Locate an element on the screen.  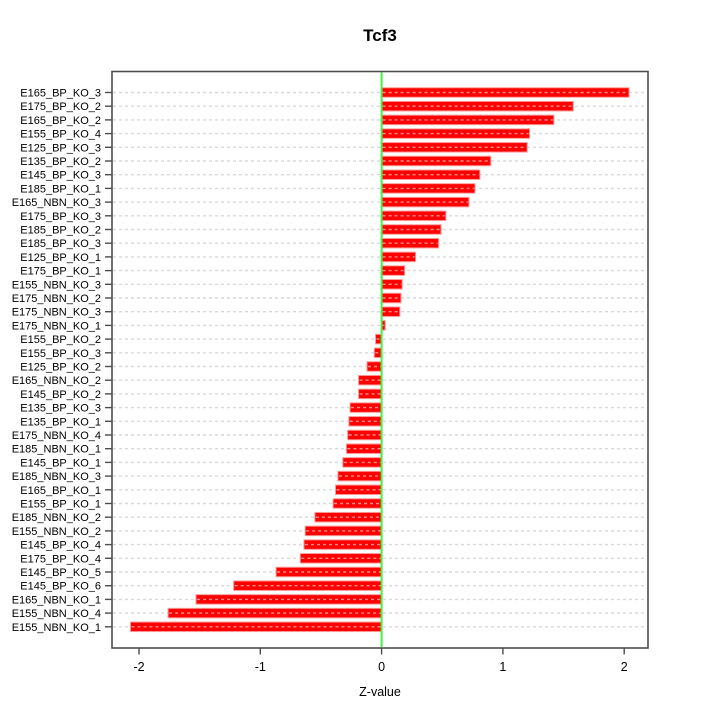
x-axis-title: Z-value is located at coordinates (380, 692).